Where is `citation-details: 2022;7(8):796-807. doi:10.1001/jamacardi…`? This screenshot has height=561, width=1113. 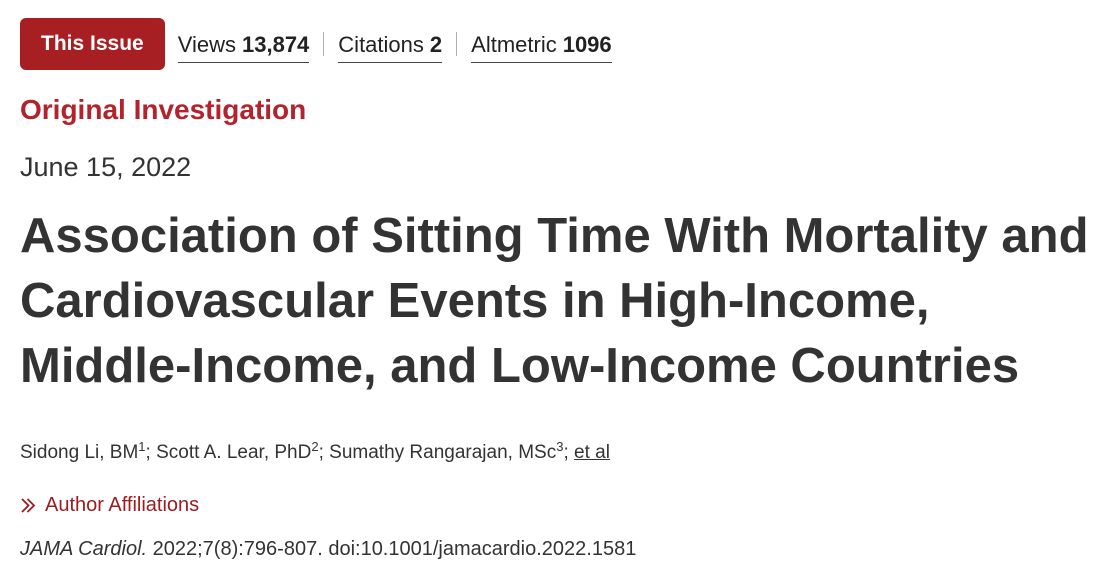
citation-details: 2022;7(8):796-807. doi:10.1001/jamacardi… is located at coordinates (392, 549).